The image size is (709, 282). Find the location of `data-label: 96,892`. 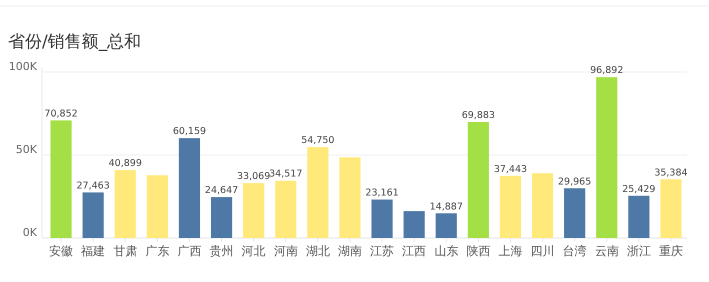

data-label: 96,892 is located at coordinates (607, 70).